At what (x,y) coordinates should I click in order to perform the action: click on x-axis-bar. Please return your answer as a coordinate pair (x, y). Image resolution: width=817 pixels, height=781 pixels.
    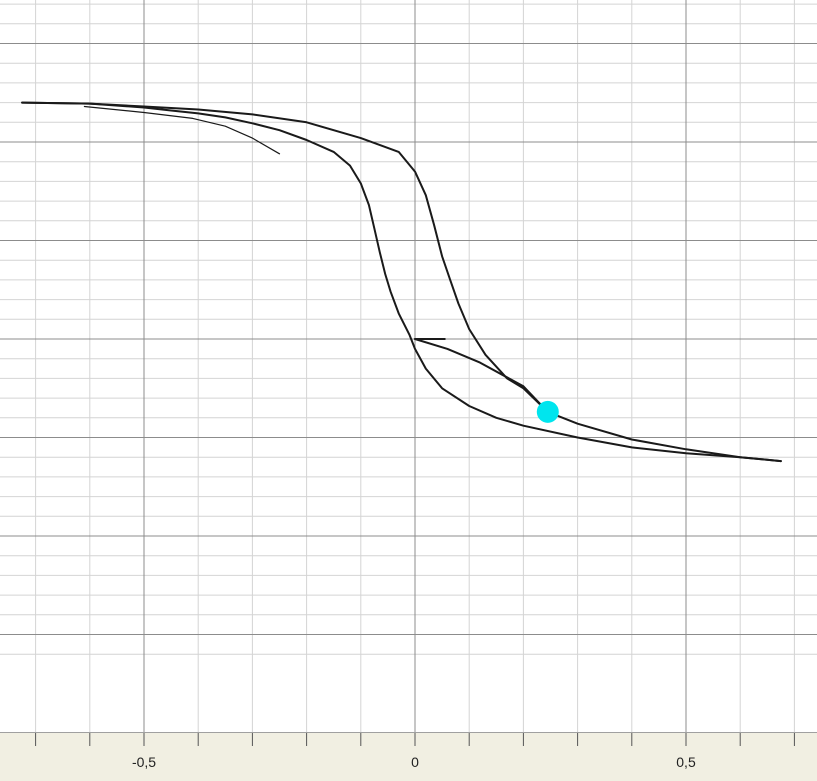
    Looking at the image, I should click on (408, 756).